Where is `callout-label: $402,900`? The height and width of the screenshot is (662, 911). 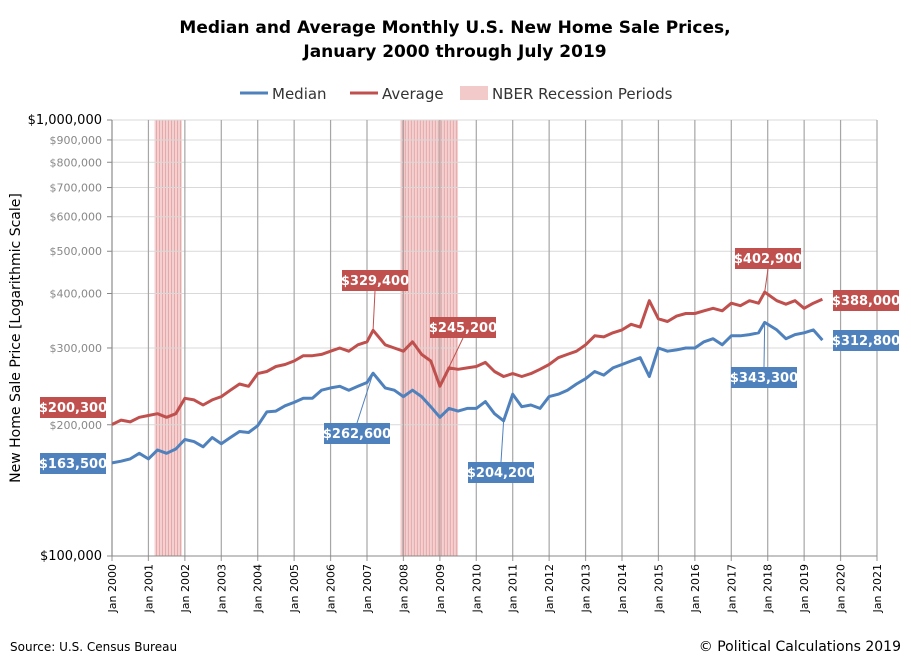 callout-label: $402,900 is located at coordinates (768, 259).